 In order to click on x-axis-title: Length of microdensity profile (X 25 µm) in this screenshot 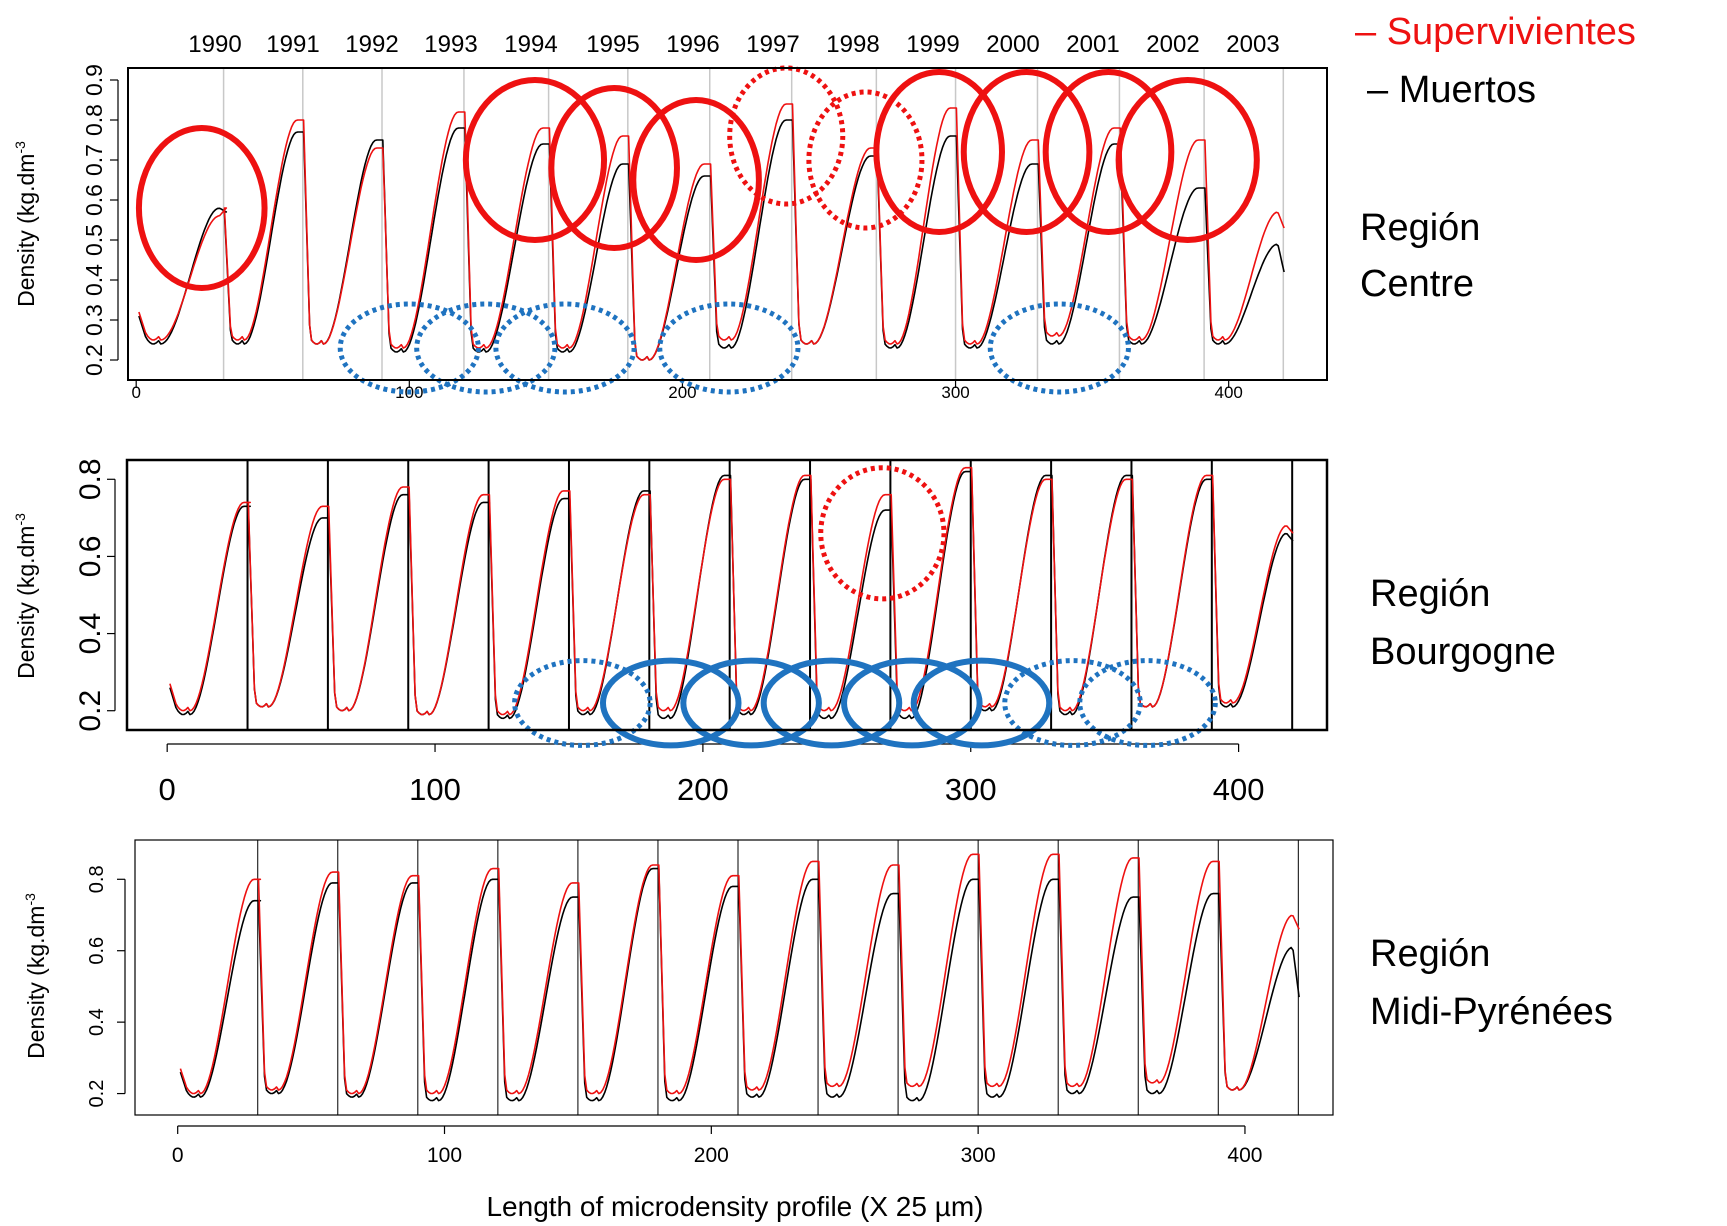, I will do `click(734, 1206)`.